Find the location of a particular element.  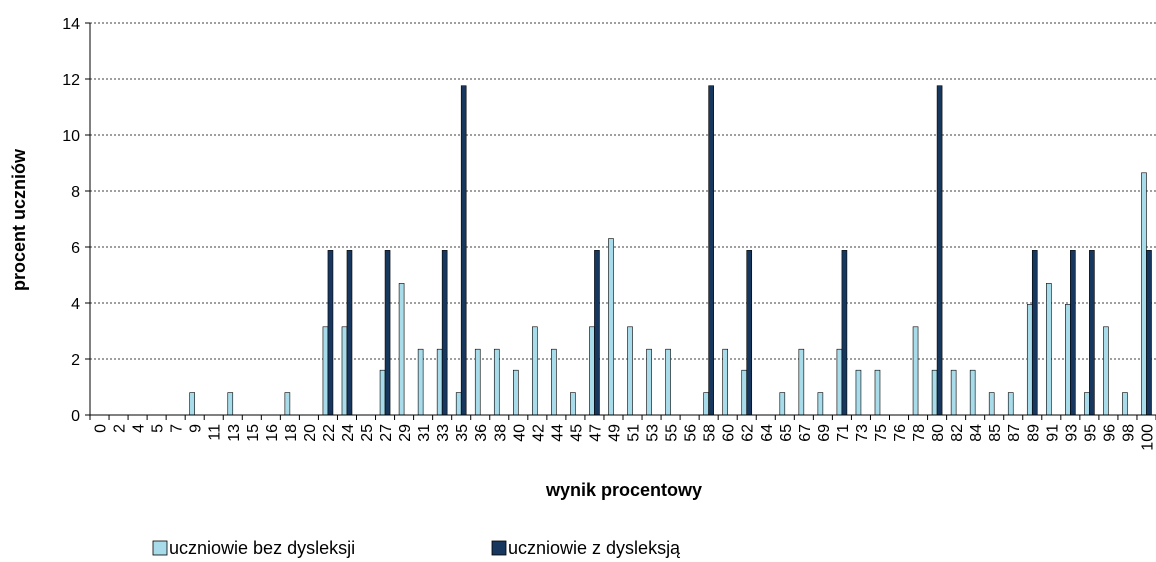

x-tick-label-71: 71 is located at coordinates (843, 433).